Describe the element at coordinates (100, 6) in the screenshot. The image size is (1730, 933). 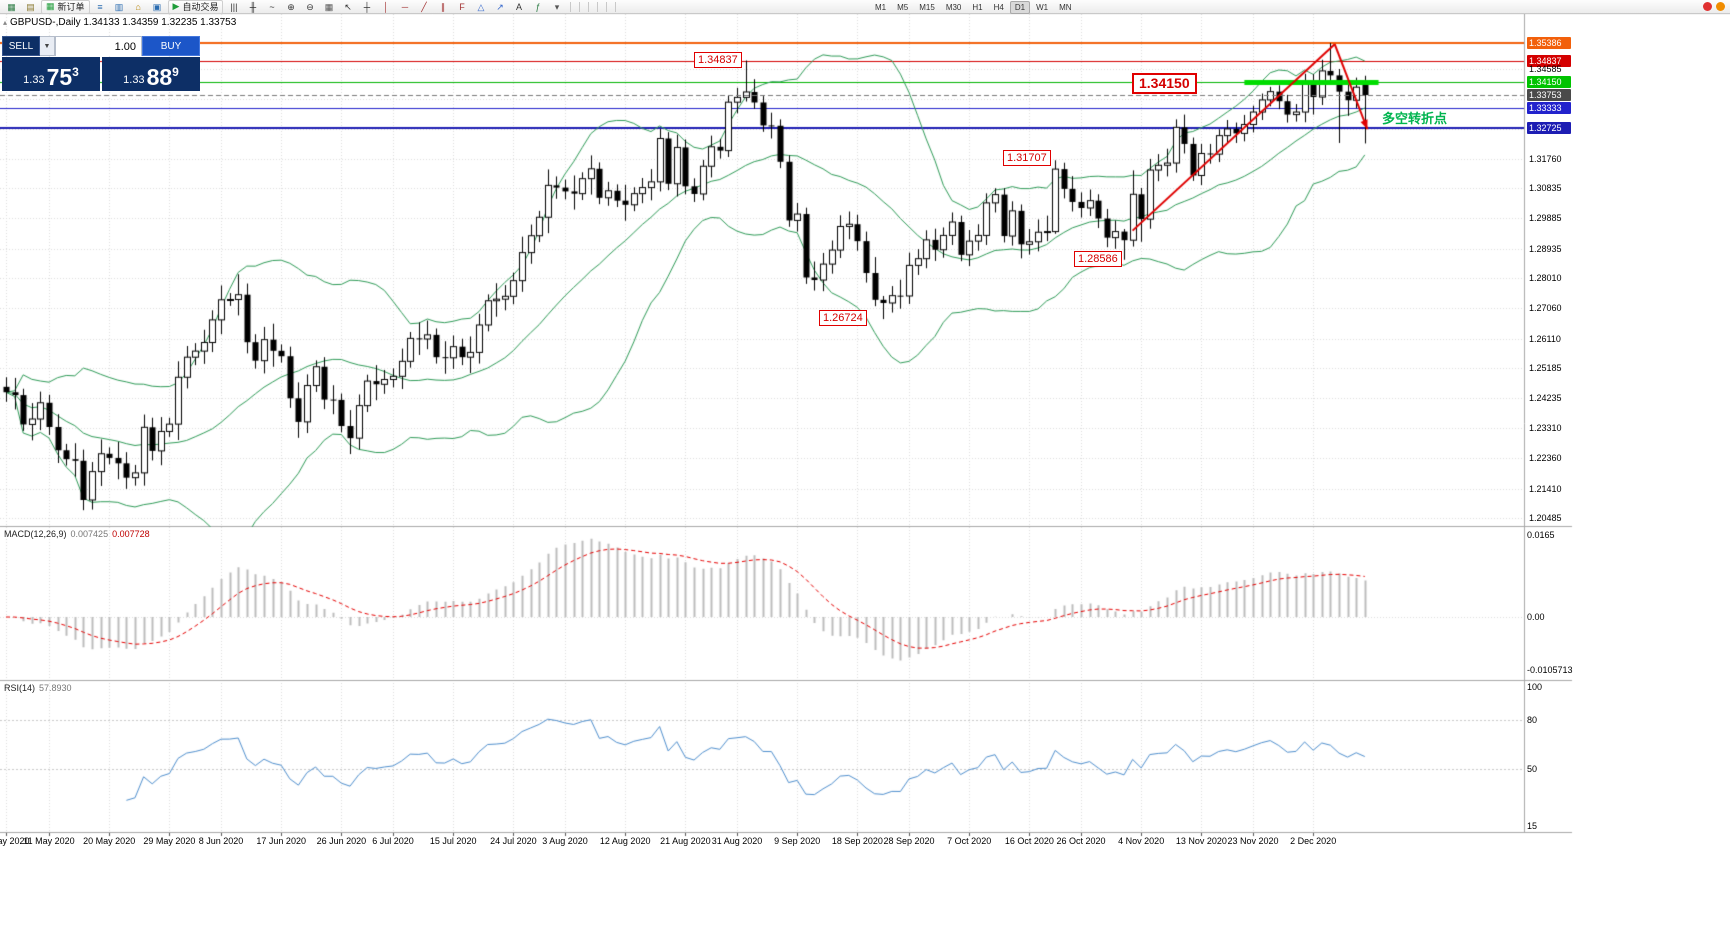
I see `market-watch-icon: ≡` at that location.